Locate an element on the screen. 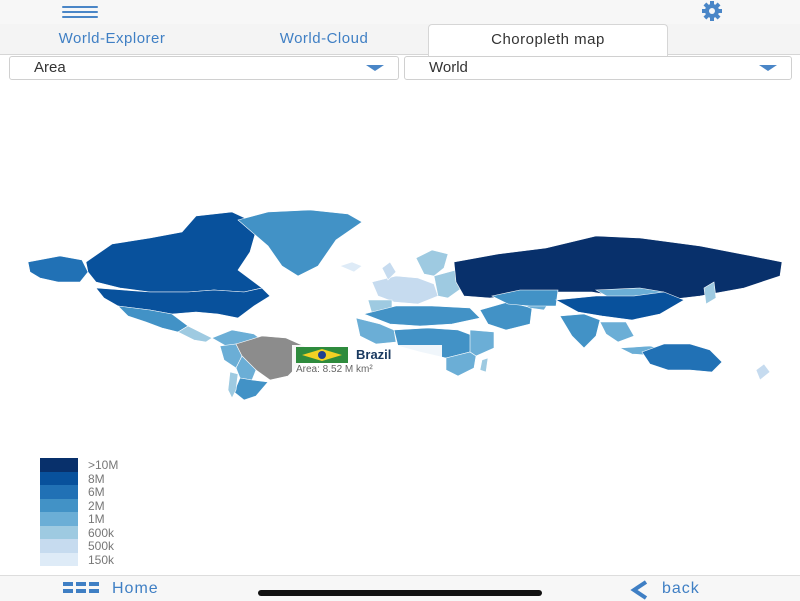  country-southeast-asia is located at coordinates (617, 332).